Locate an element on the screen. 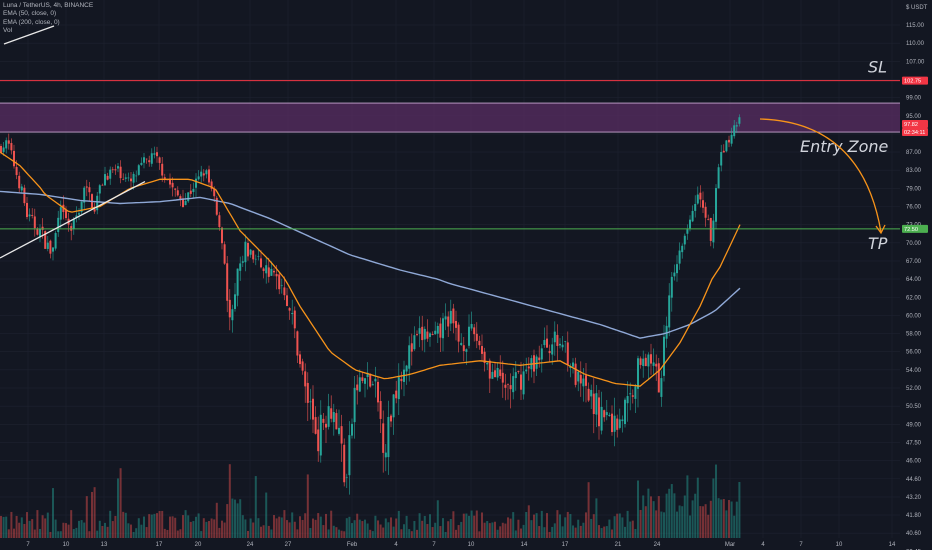 The height and width of the screenshot is (550, 932). legend-vol: Vol is located at coordinates (8, 31).